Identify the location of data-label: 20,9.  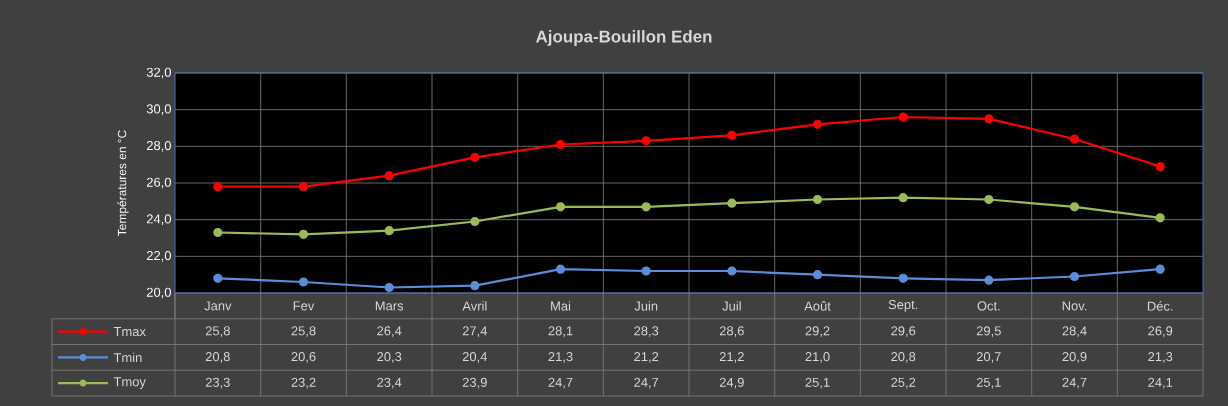
(1074, 357).